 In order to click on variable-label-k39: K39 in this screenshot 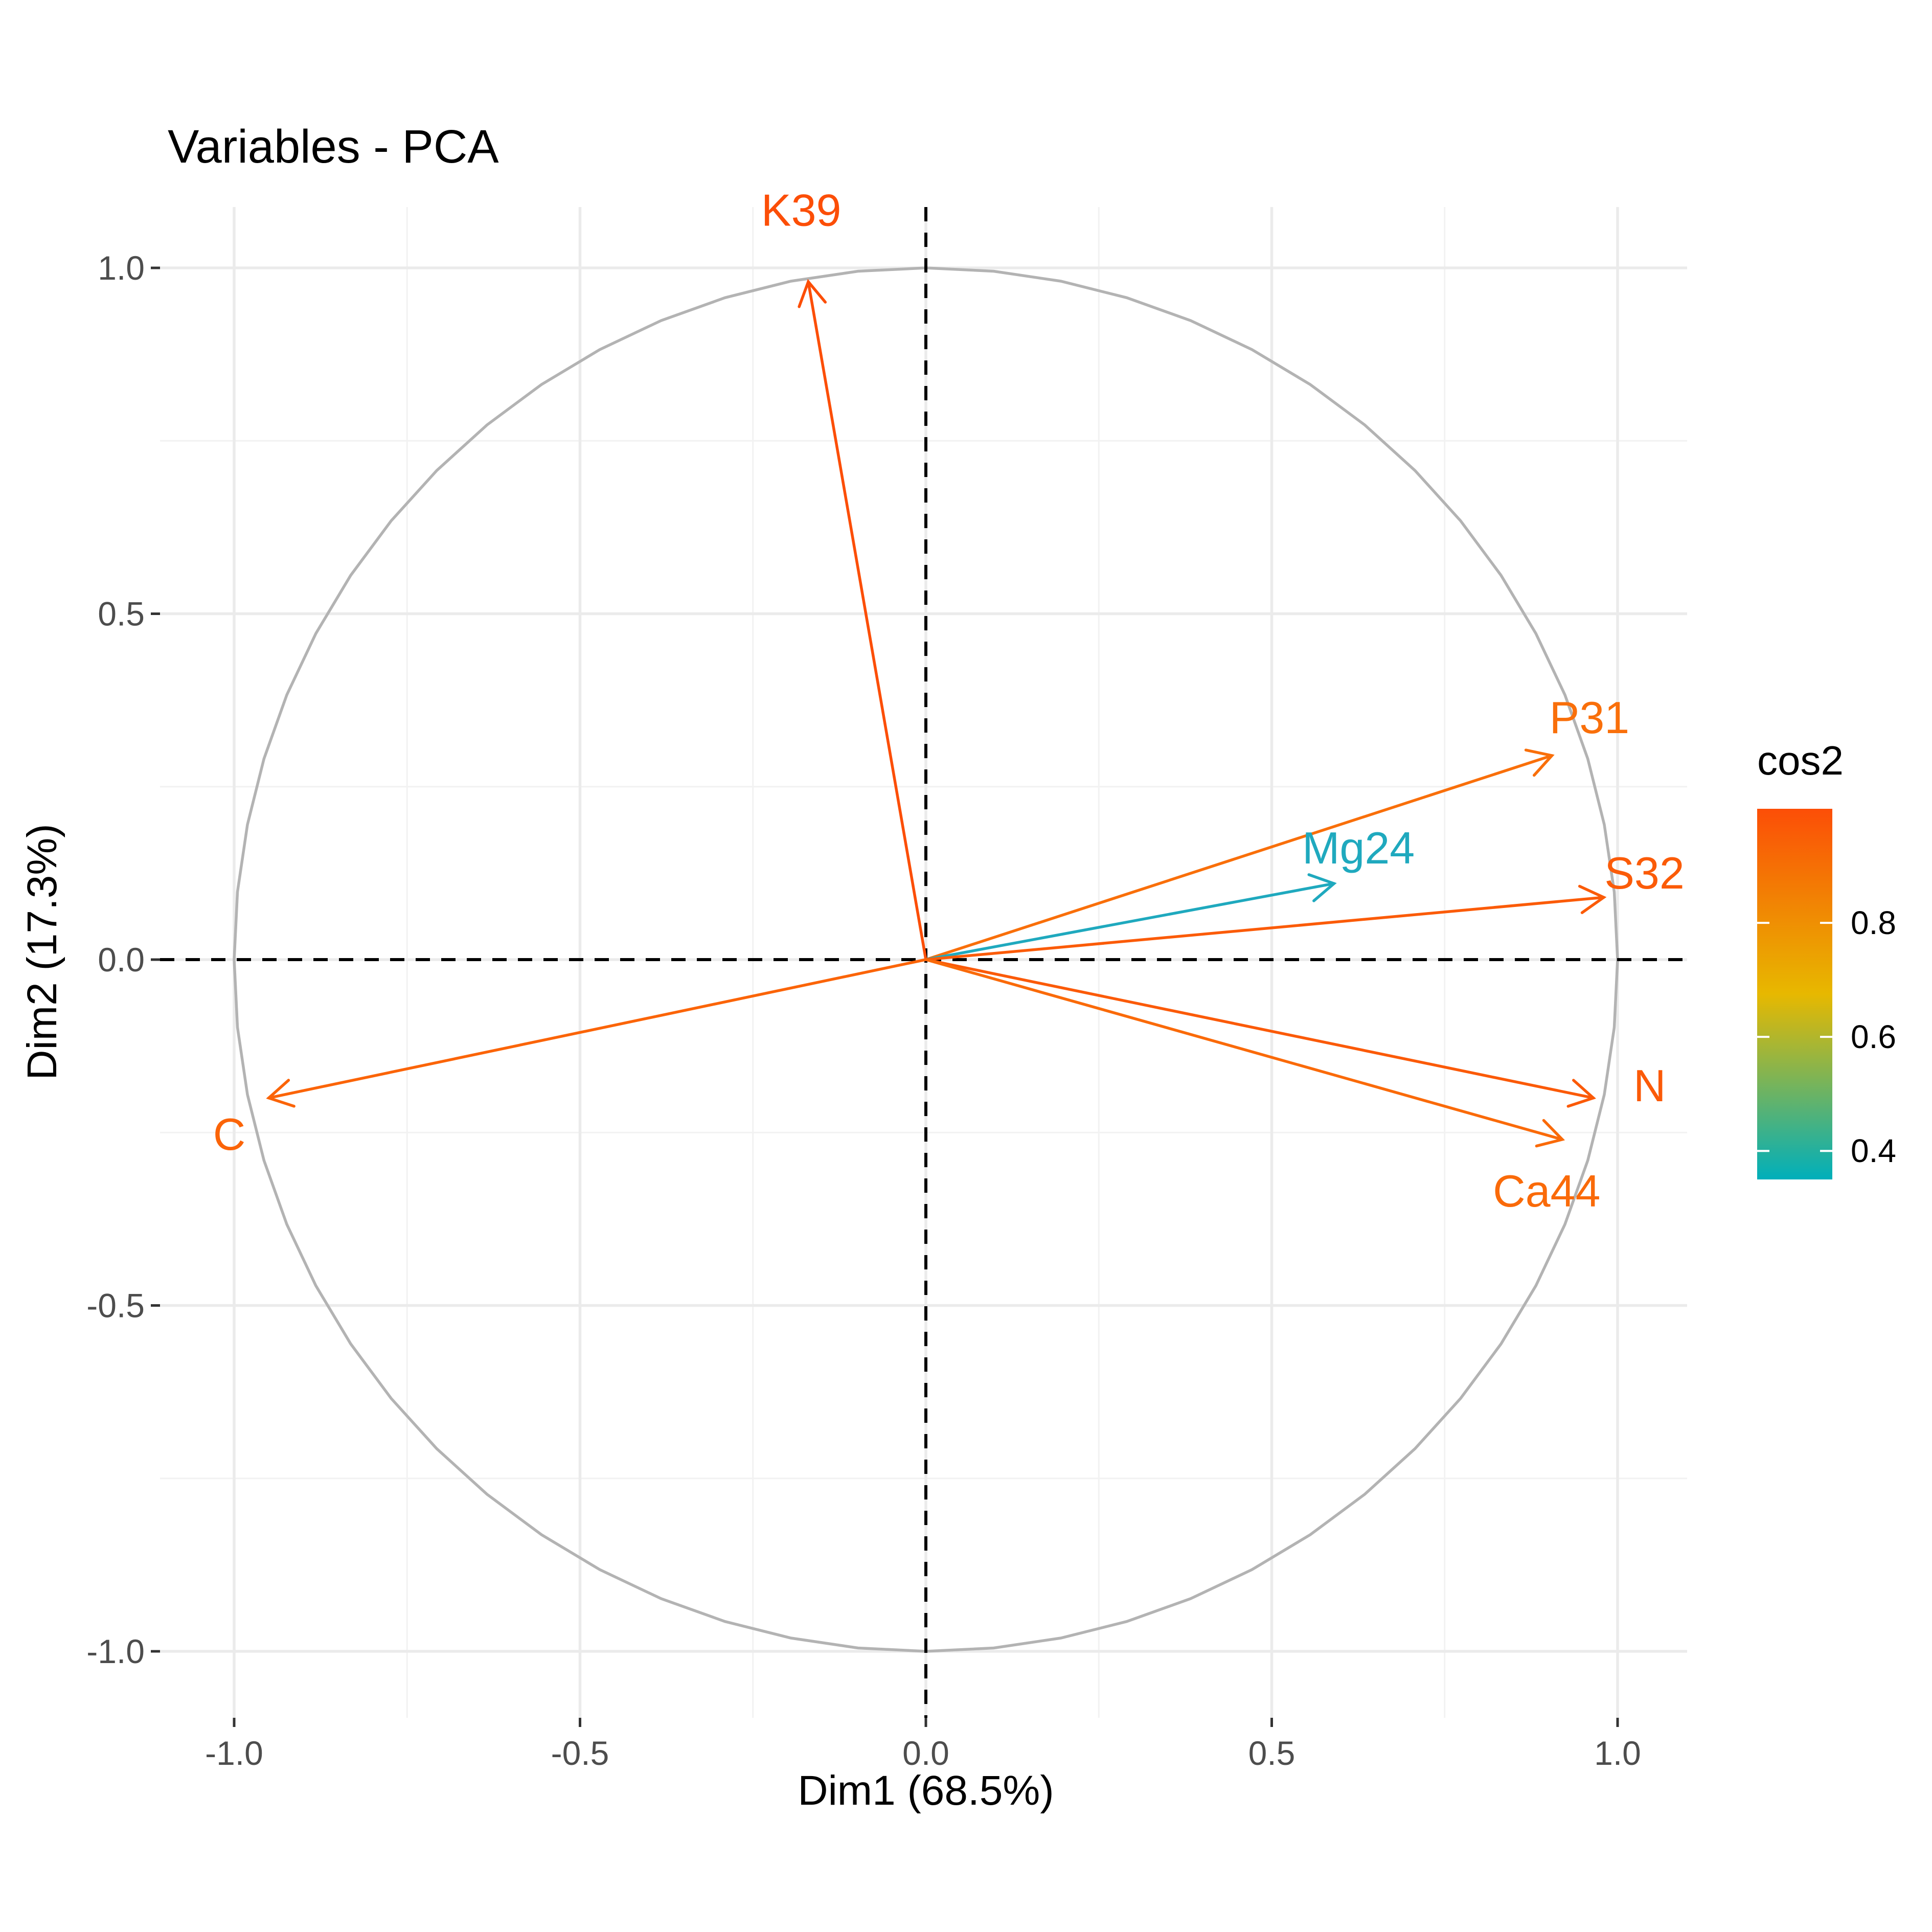, I will do `click(801, 210)`.